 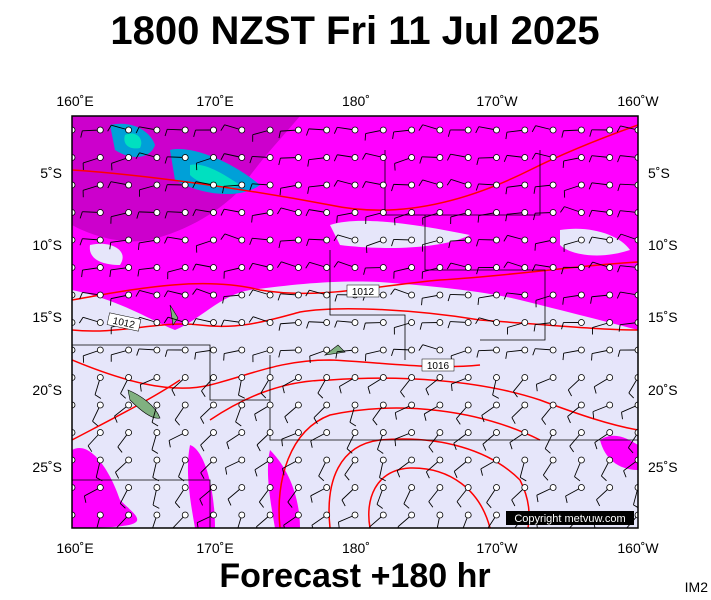 What do you see at coordinates (355, 481) in the screenshot?
I see `rain-south` at bounding box center [355, 481].